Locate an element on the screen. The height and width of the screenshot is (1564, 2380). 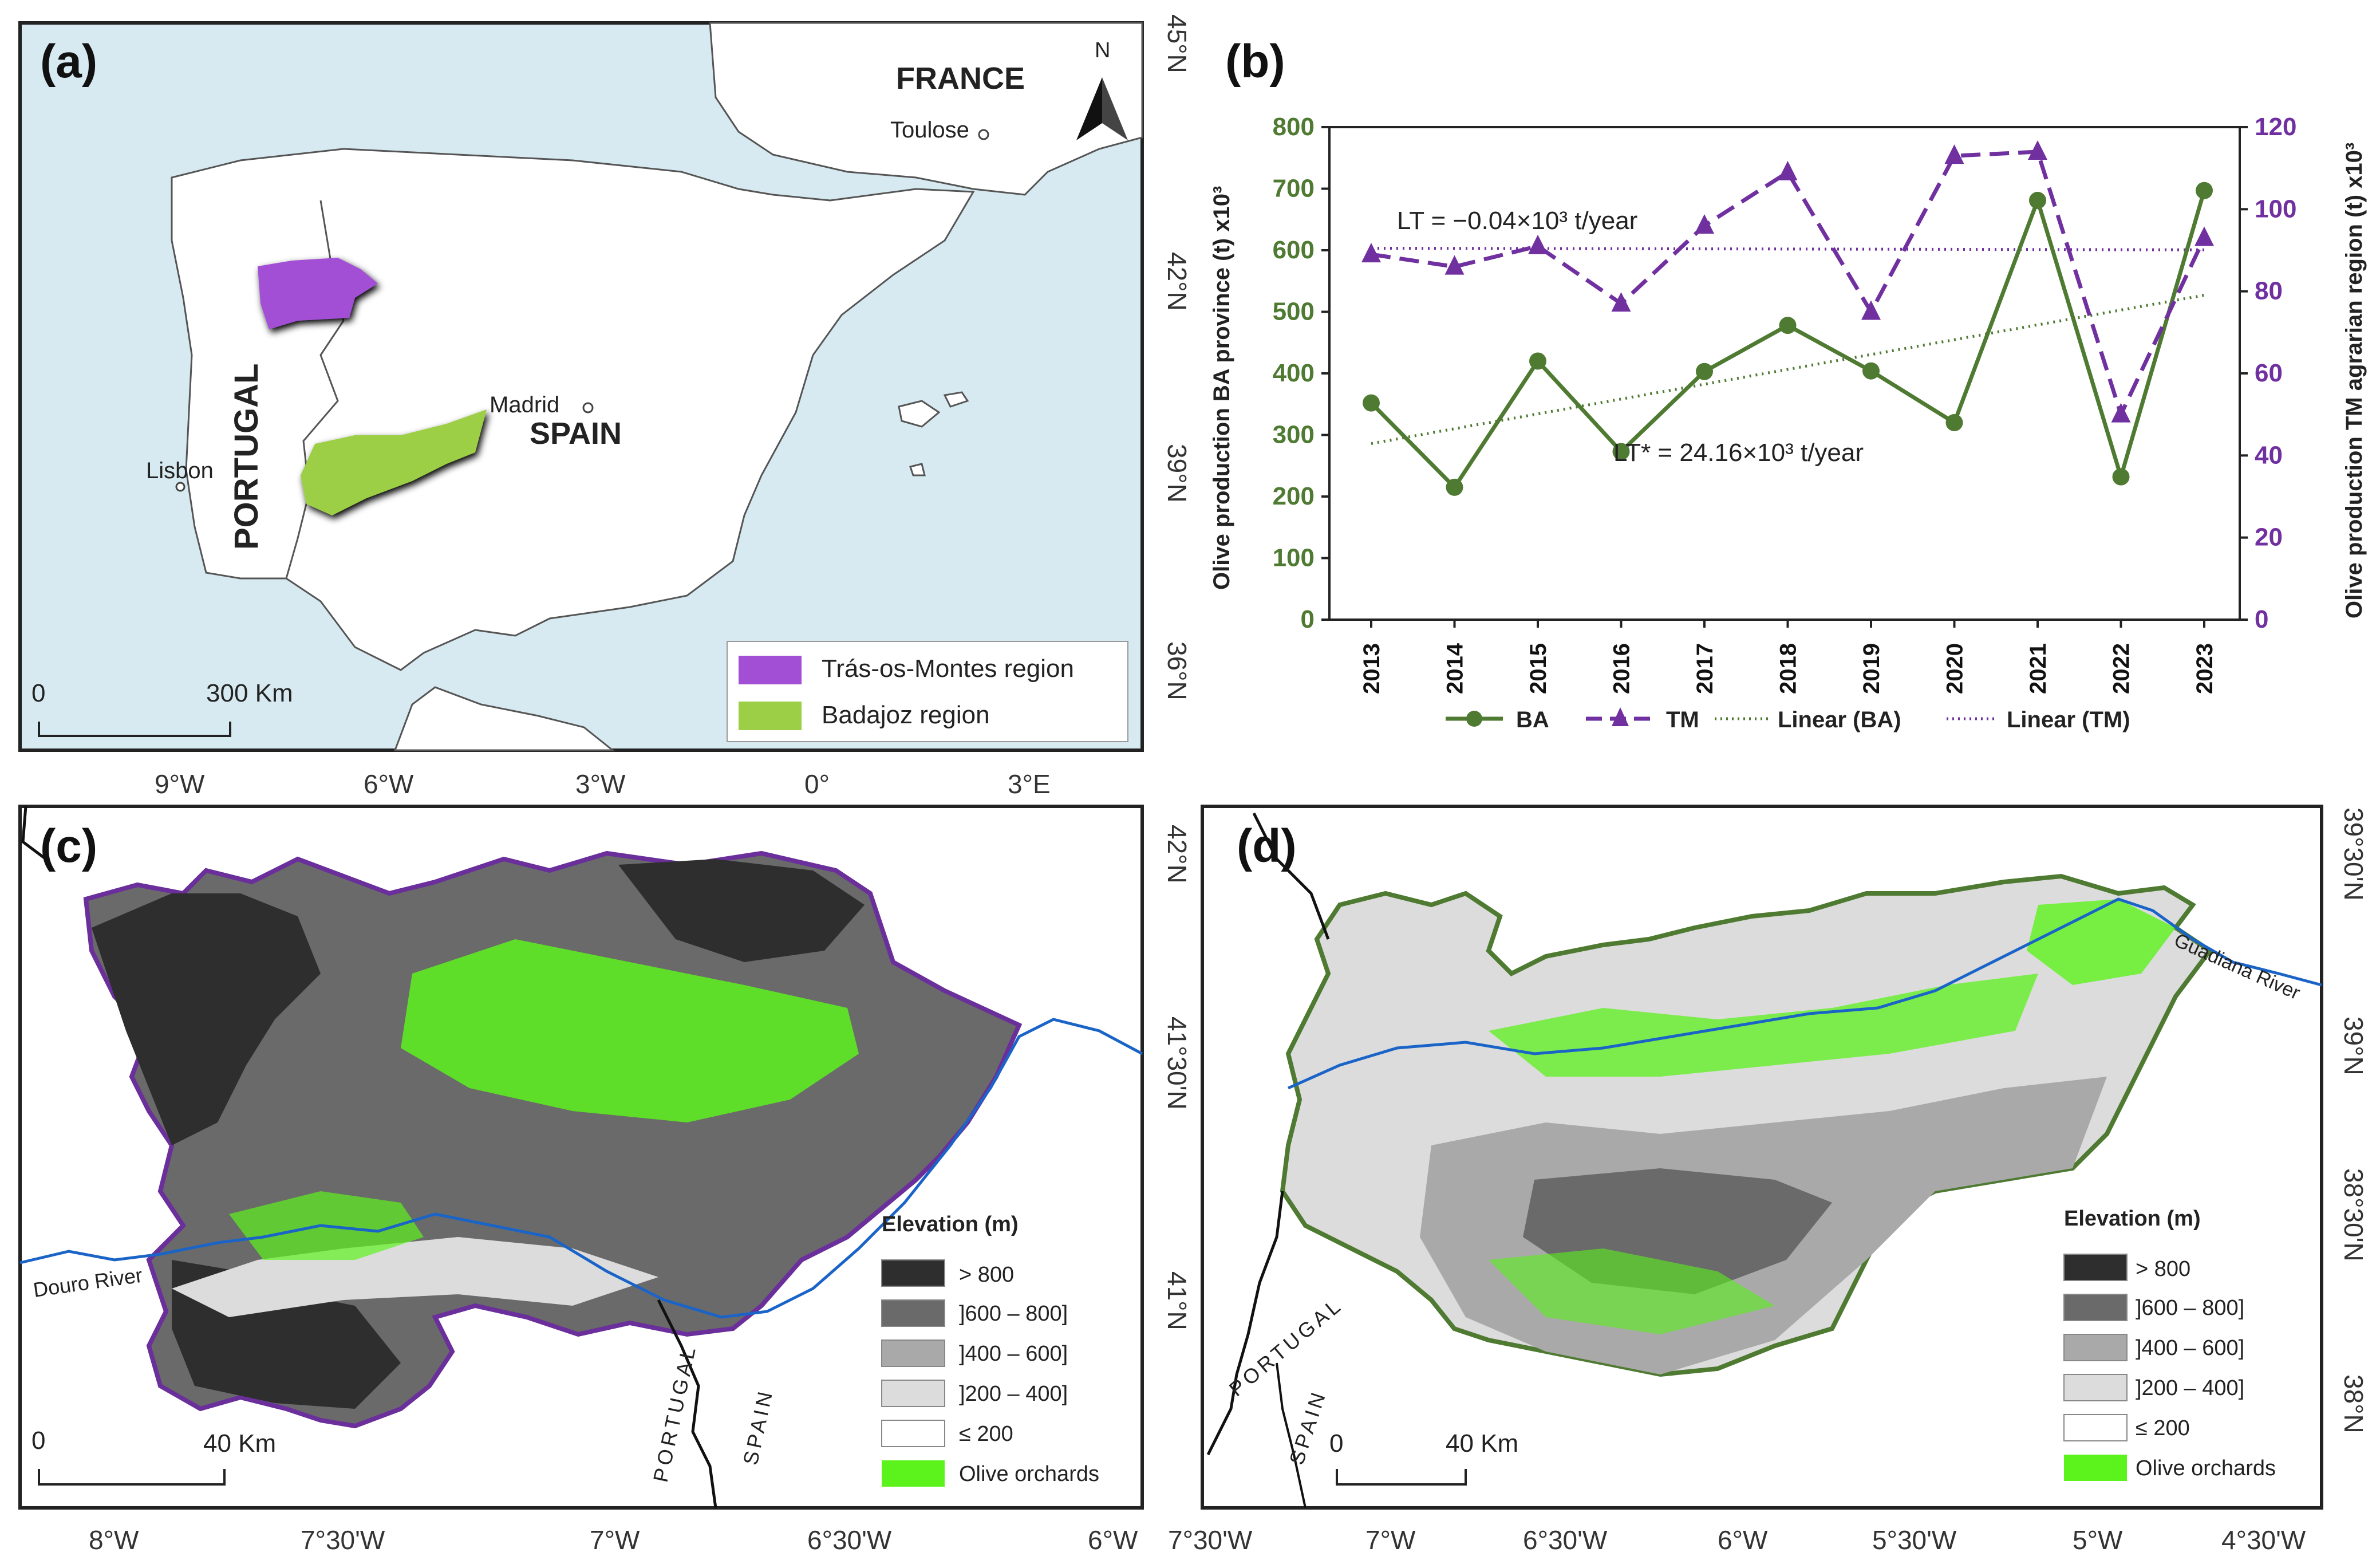
svg-text: BA is located at coordinates (1532, 720).